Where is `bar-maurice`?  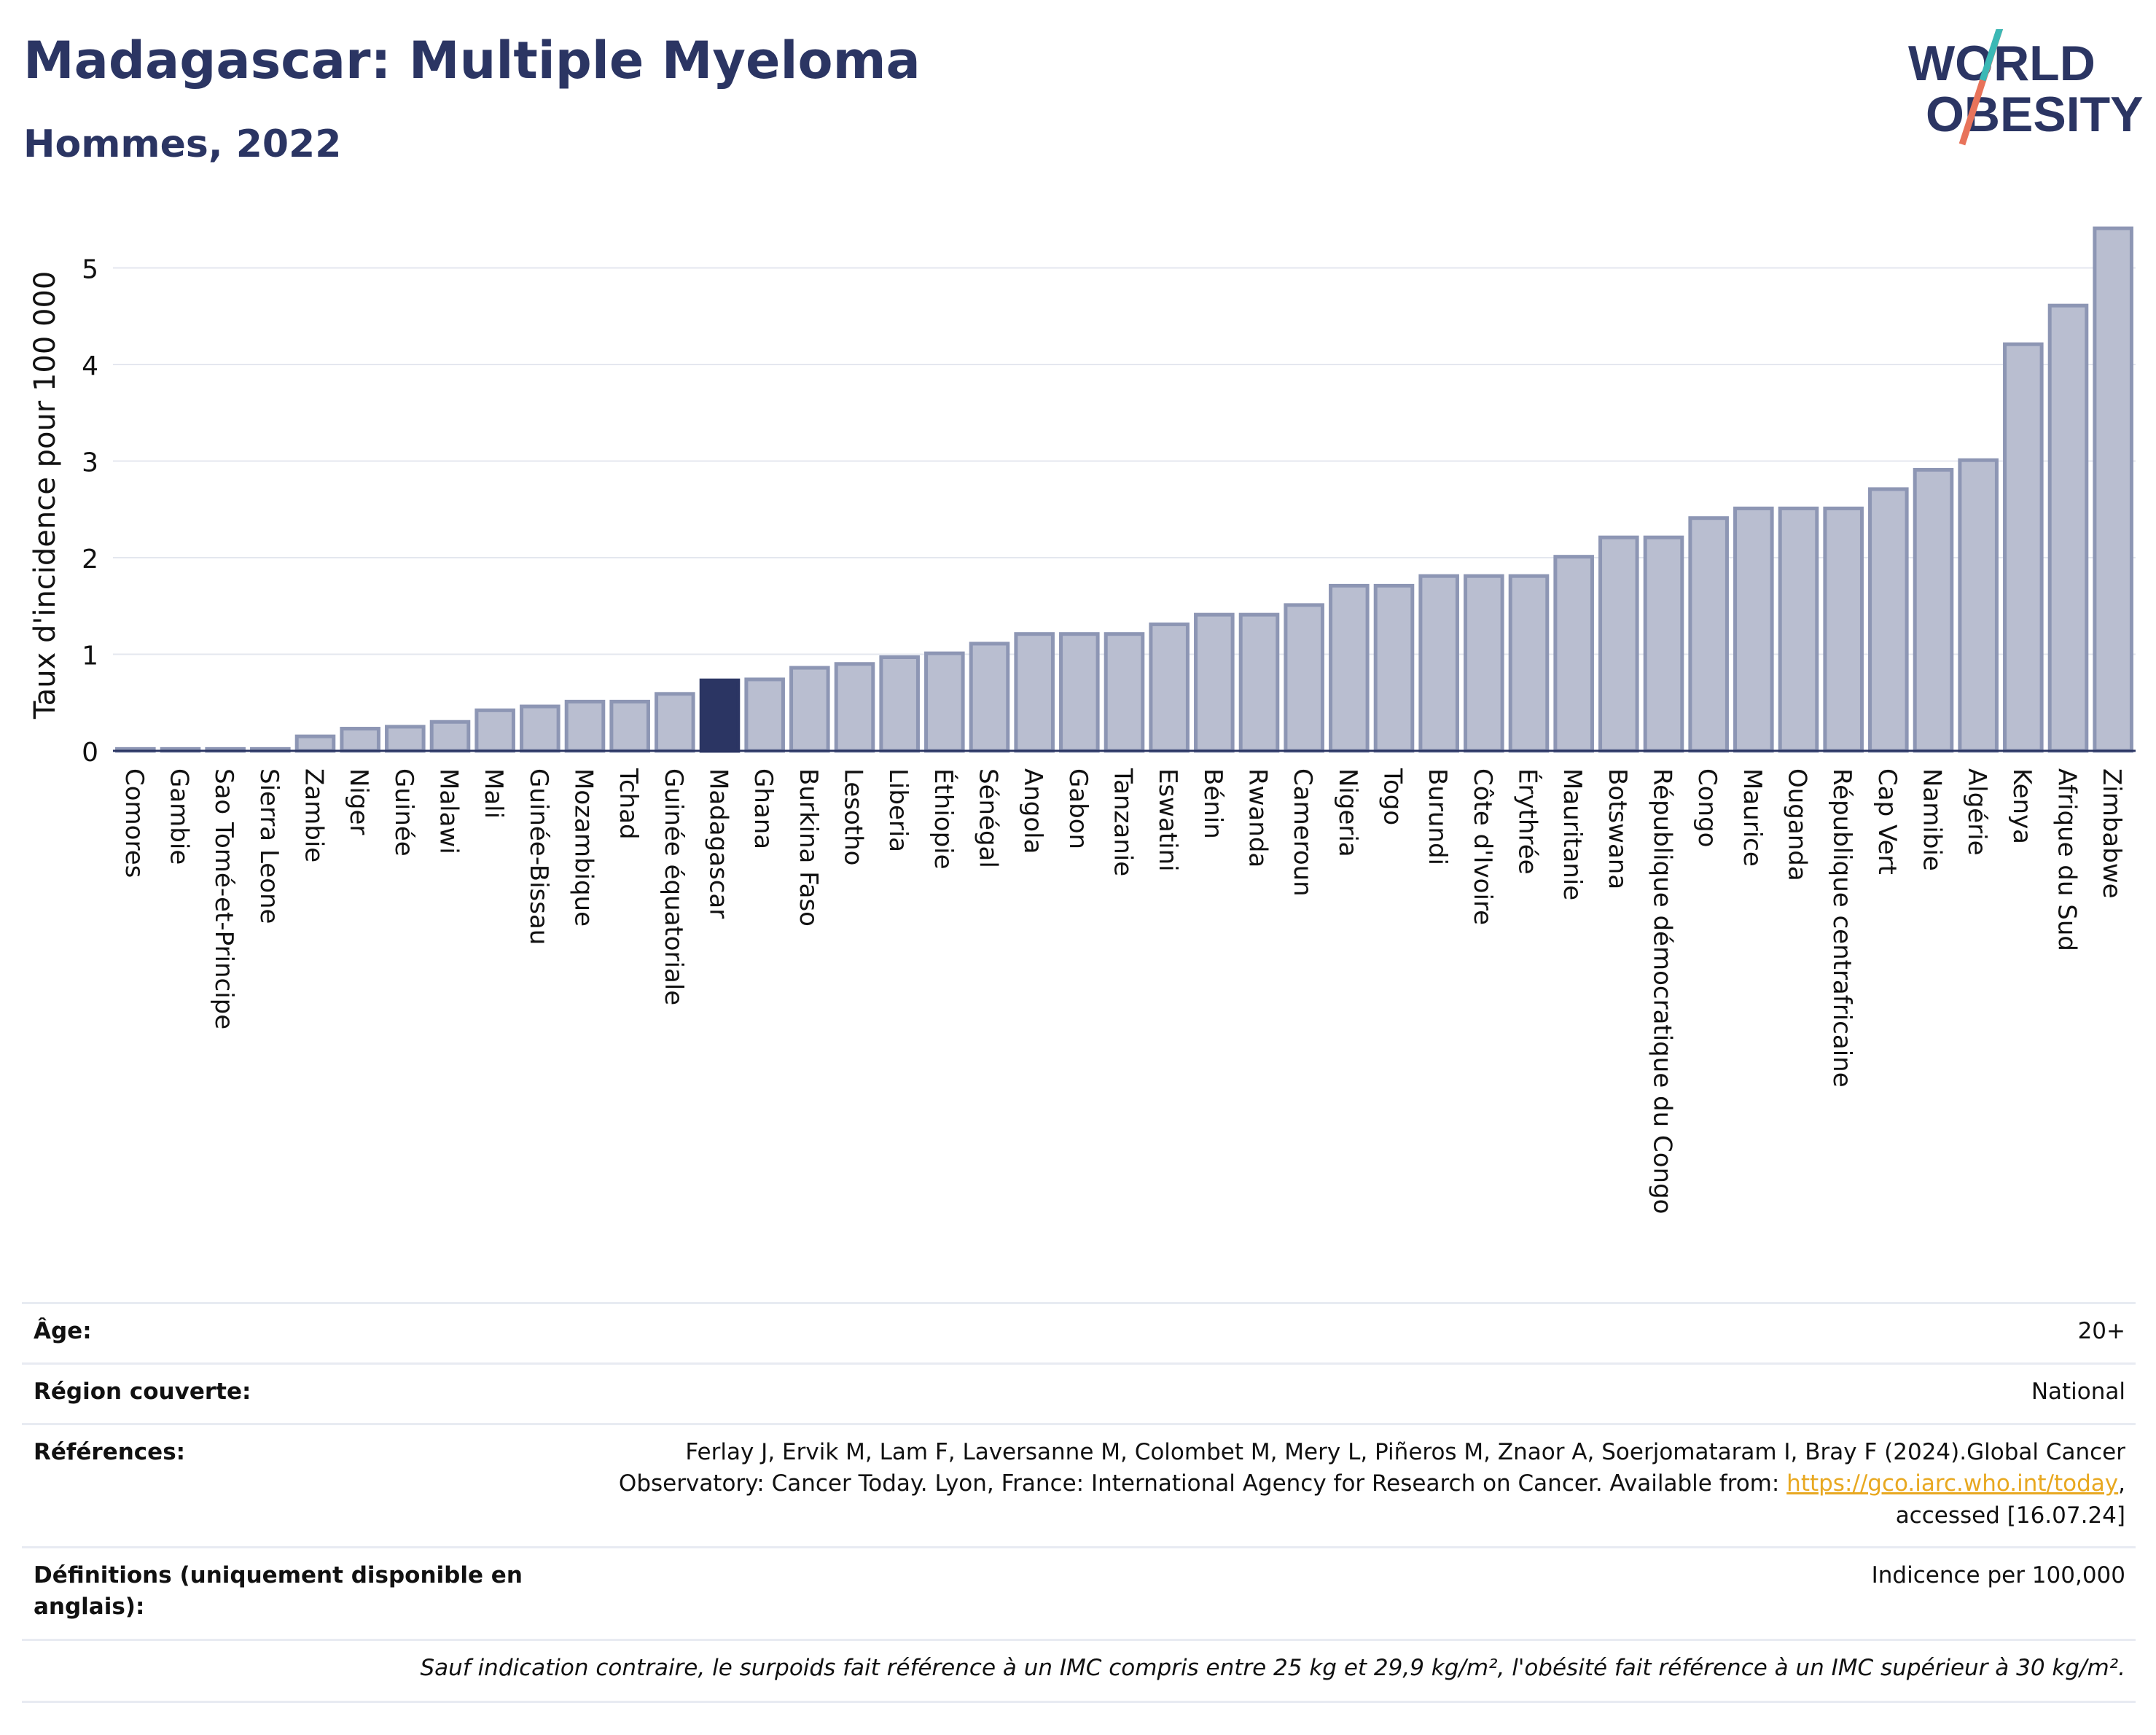 bar-maurice is located at coordinates (1754, 629).